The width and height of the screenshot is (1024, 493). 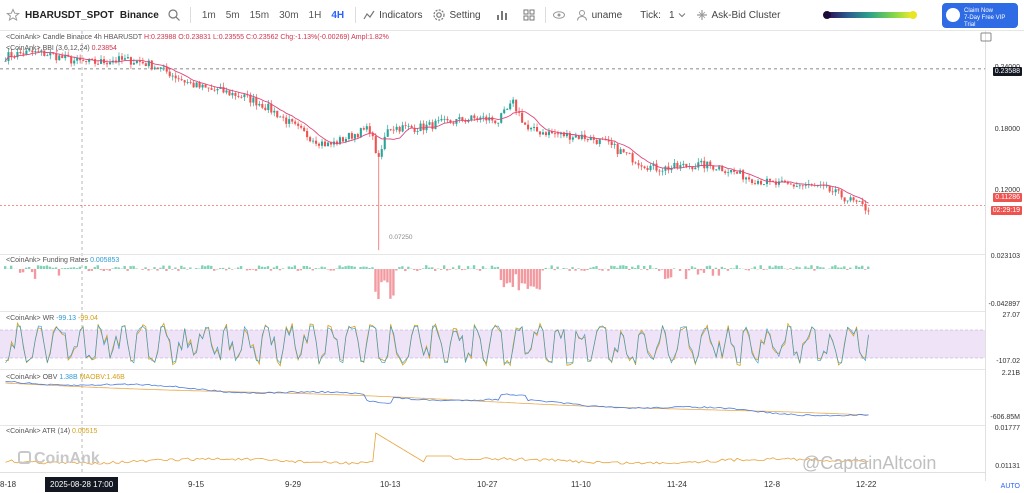 What do you see at coordinates (392, 15) in the screenshot?
I see `indicators-button: Indicators` at bounding box center [392, 15].